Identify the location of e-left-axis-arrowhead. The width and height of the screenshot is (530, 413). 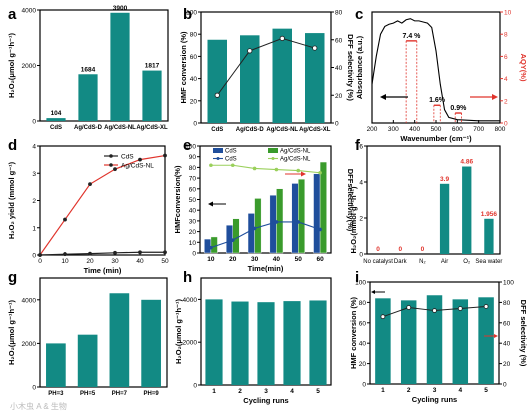
(210, 204).